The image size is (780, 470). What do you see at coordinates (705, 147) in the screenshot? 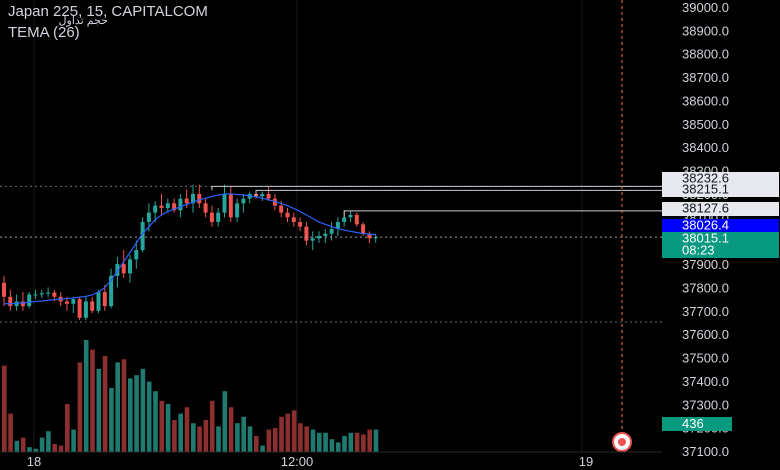
I see `price-tick-label: 38400.0` at bounding box center [705, 147].